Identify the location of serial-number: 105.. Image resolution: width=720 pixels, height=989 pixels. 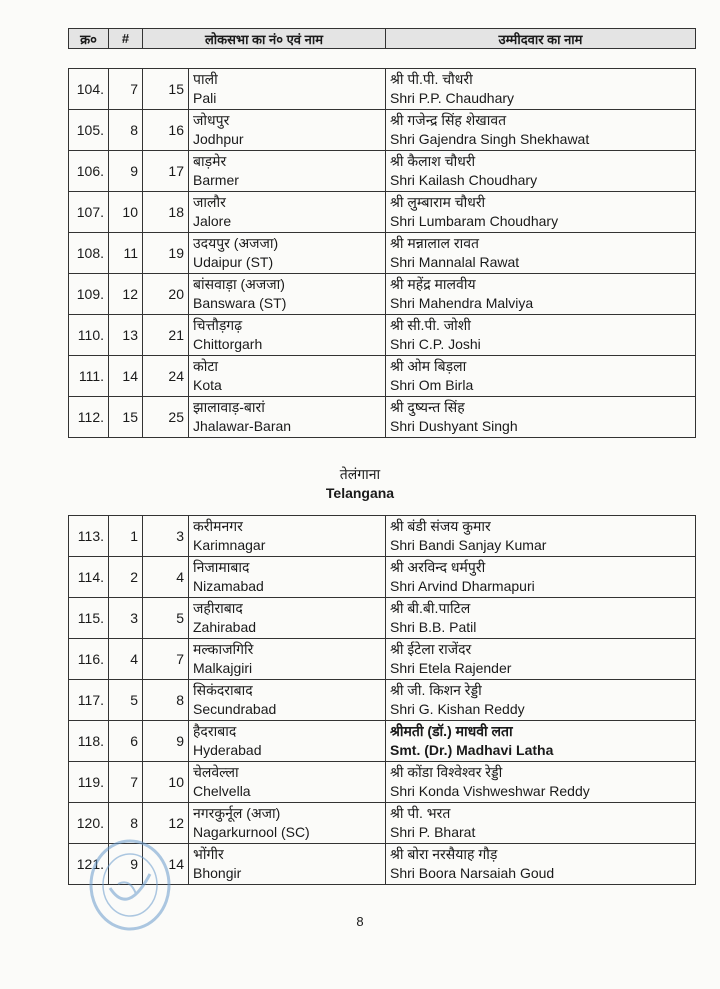
(88, 130).